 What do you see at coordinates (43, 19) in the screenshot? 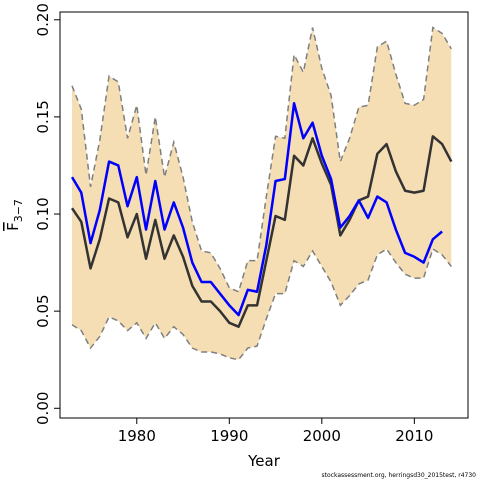
I see `y-tick-label: 0.20` at bounding box center [43, 19].